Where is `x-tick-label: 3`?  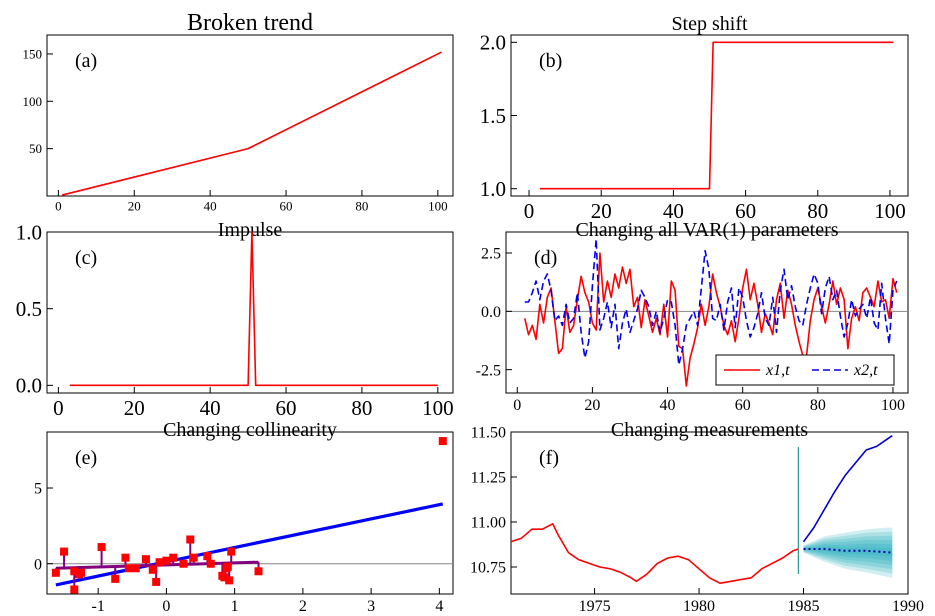 x-tick-label: 3 is located at coordinates (371, 606).